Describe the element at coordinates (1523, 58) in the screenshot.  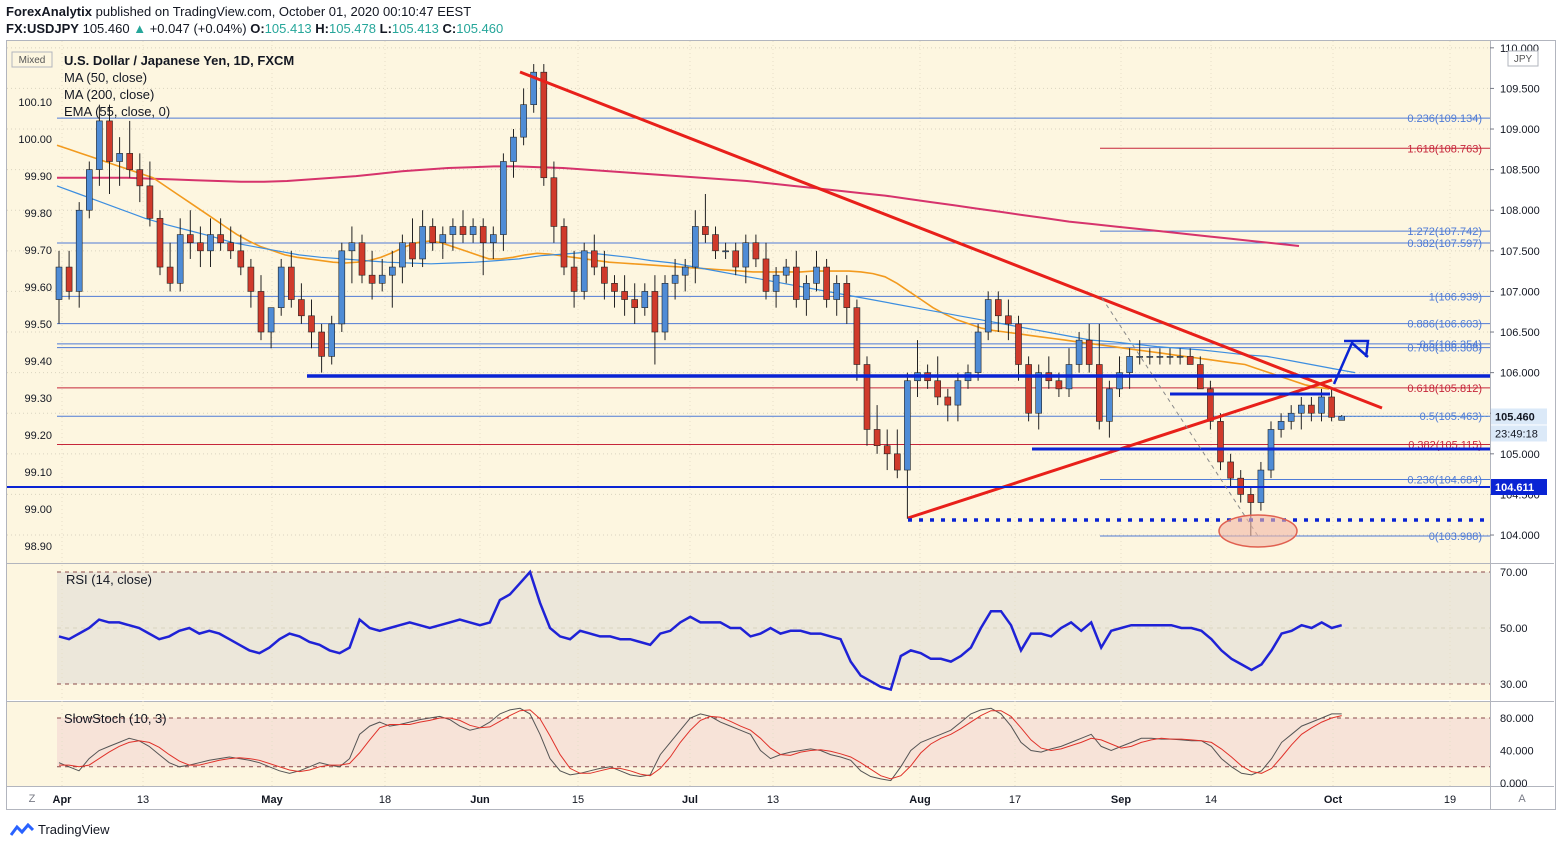
I see `currency-badge` at that location.